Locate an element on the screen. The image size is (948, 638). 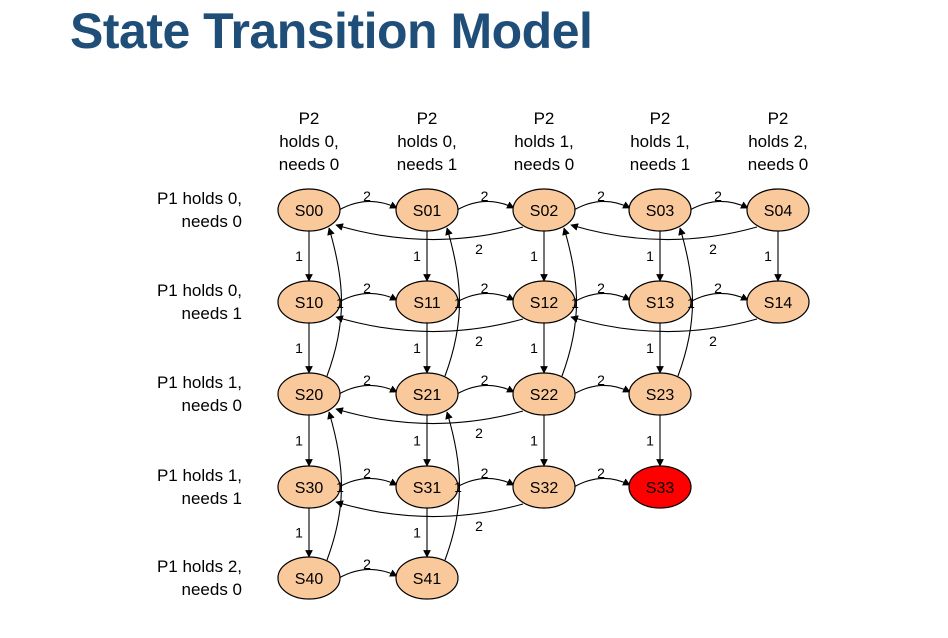
state-ellipse-s02 is located at coordinates (544, 210).